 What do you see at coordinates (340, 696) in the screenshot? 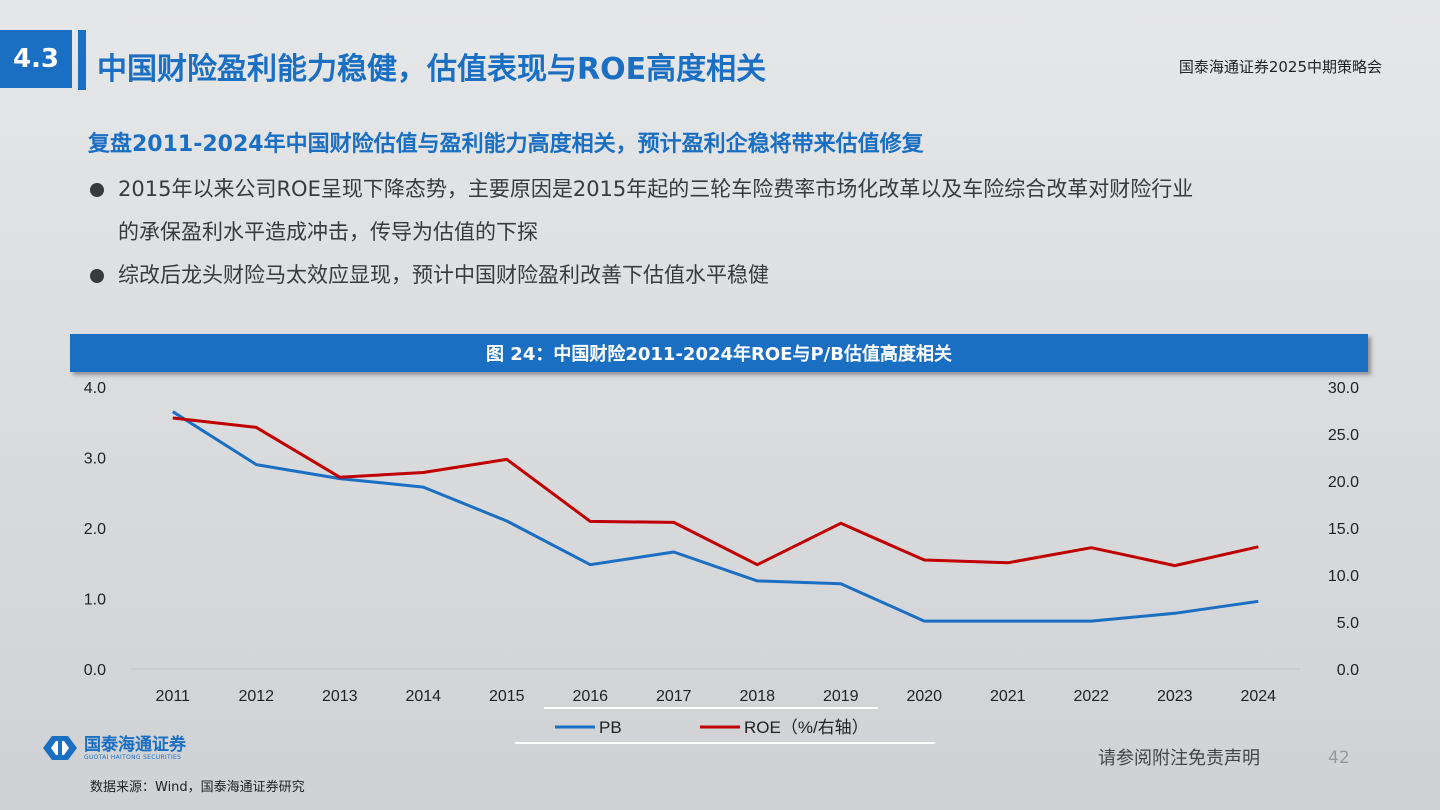
I see `x-tick-label: 2013` at bounding box center [340, 696].